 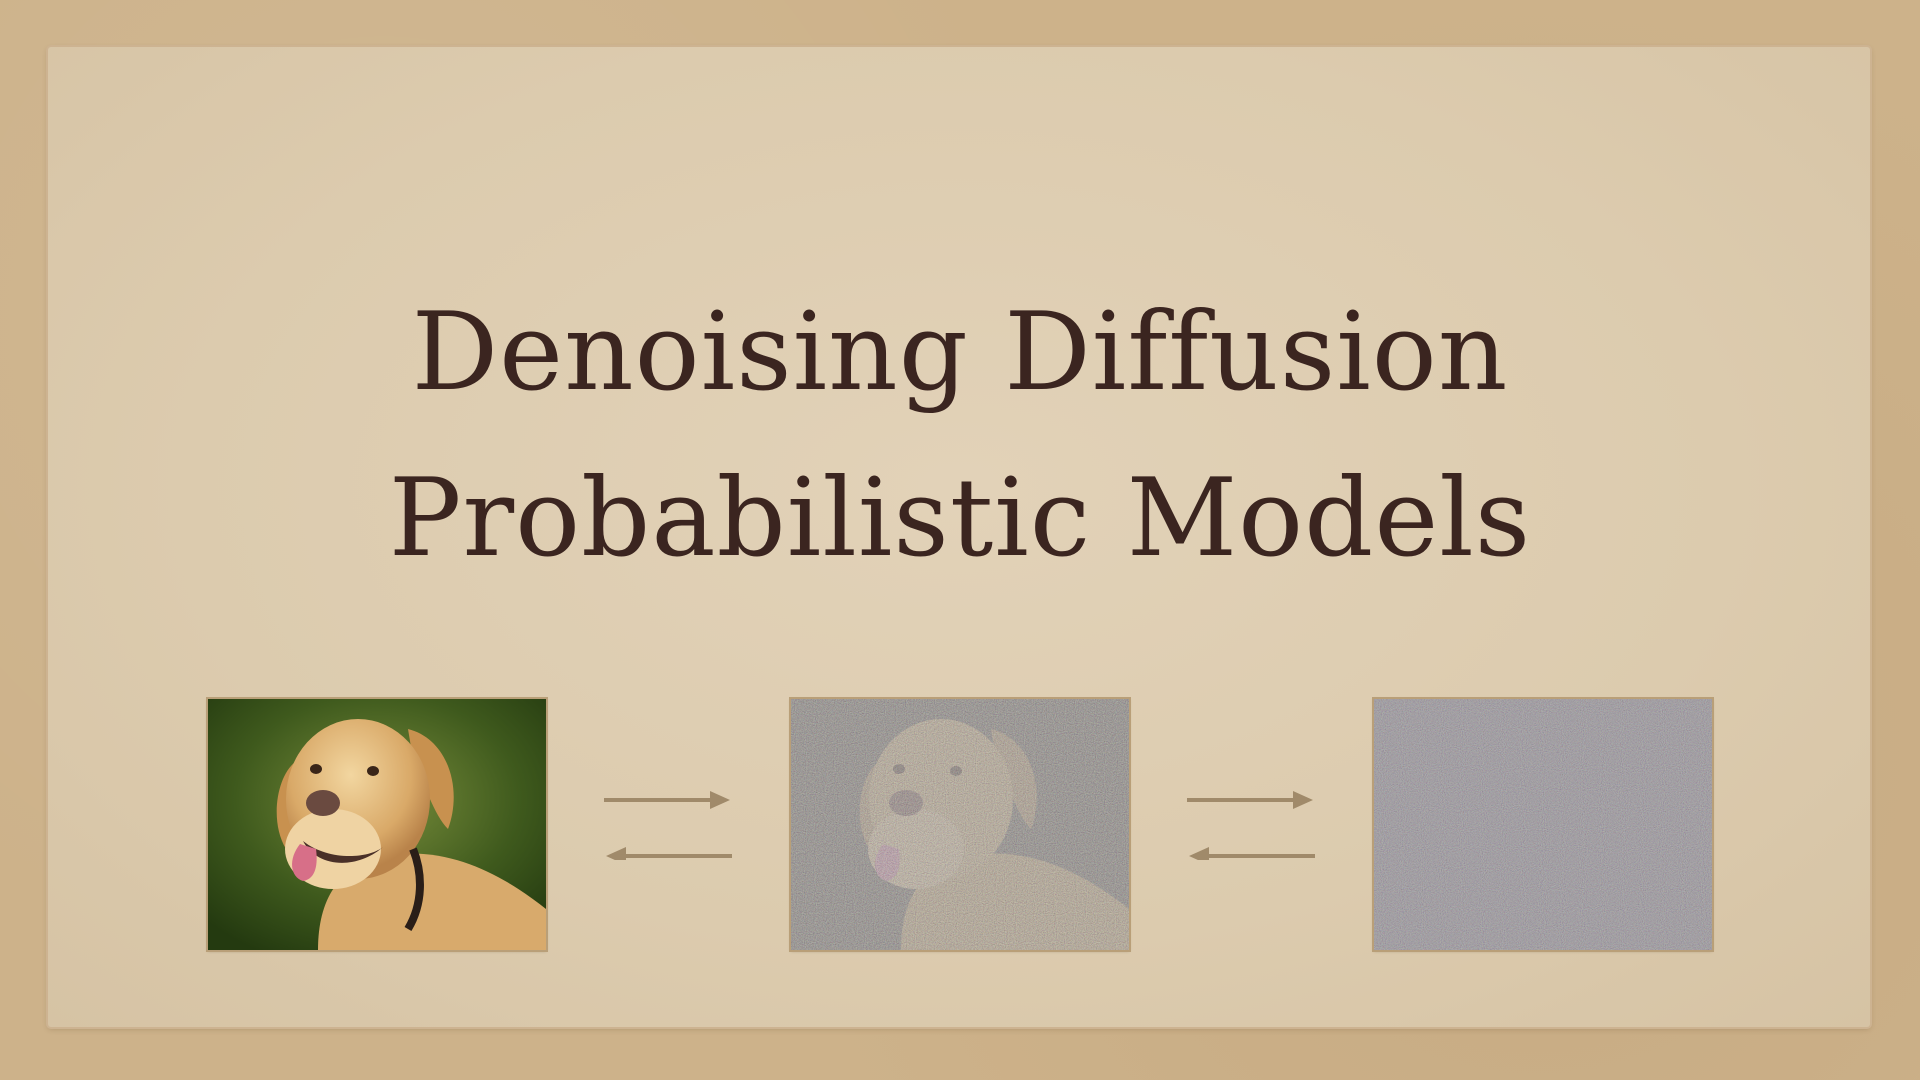 What do you see at coordinates (960, 352) in the screenshot?
I see `title-line-1: Denoising Diffusion` at bounding box center [960, 352].